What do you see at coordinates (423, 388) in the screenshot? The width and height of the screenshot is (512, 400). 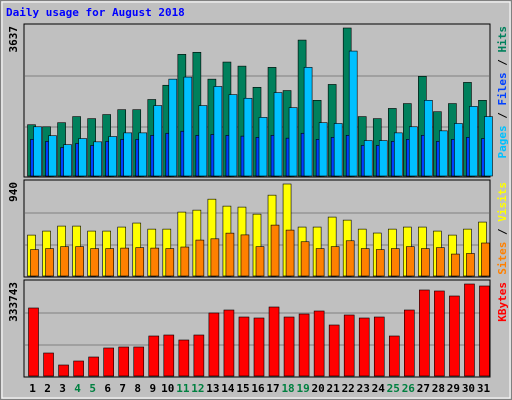 I see `x-tick-label: 27` at bounding box center [423, 388].